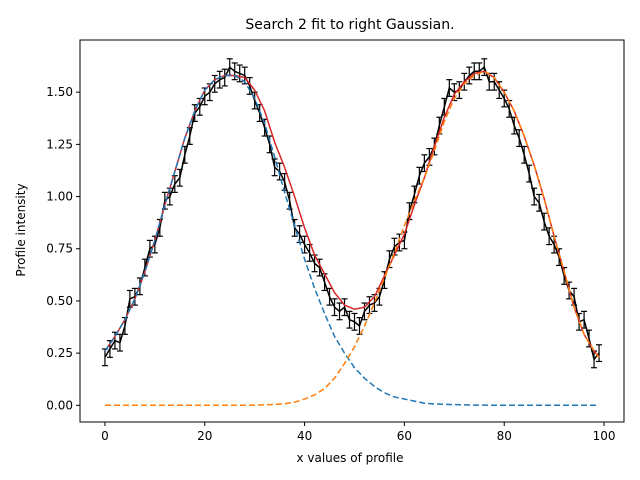 The width and height of the screenshot is (640, 480). I want to click on y-tick-label: 0.50, so click(59, 301).